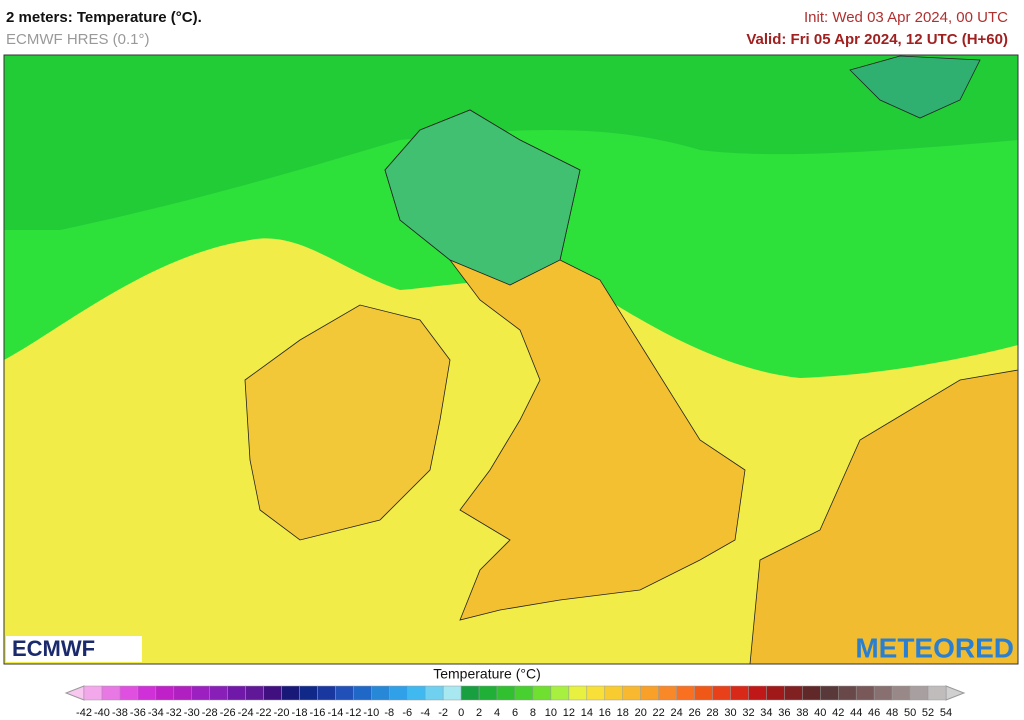 This screenshot has width=1024, height=720. I want to click on colorbar-tick-label: 4, so click(497, 713).